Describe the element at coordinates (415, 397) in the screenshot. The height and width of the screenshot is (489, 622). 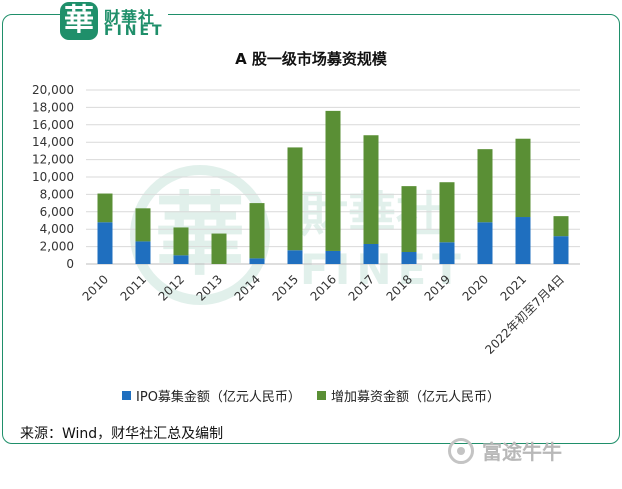
I see `legend-label-additional: 增加募资金额（亿元人民币）` at that location.